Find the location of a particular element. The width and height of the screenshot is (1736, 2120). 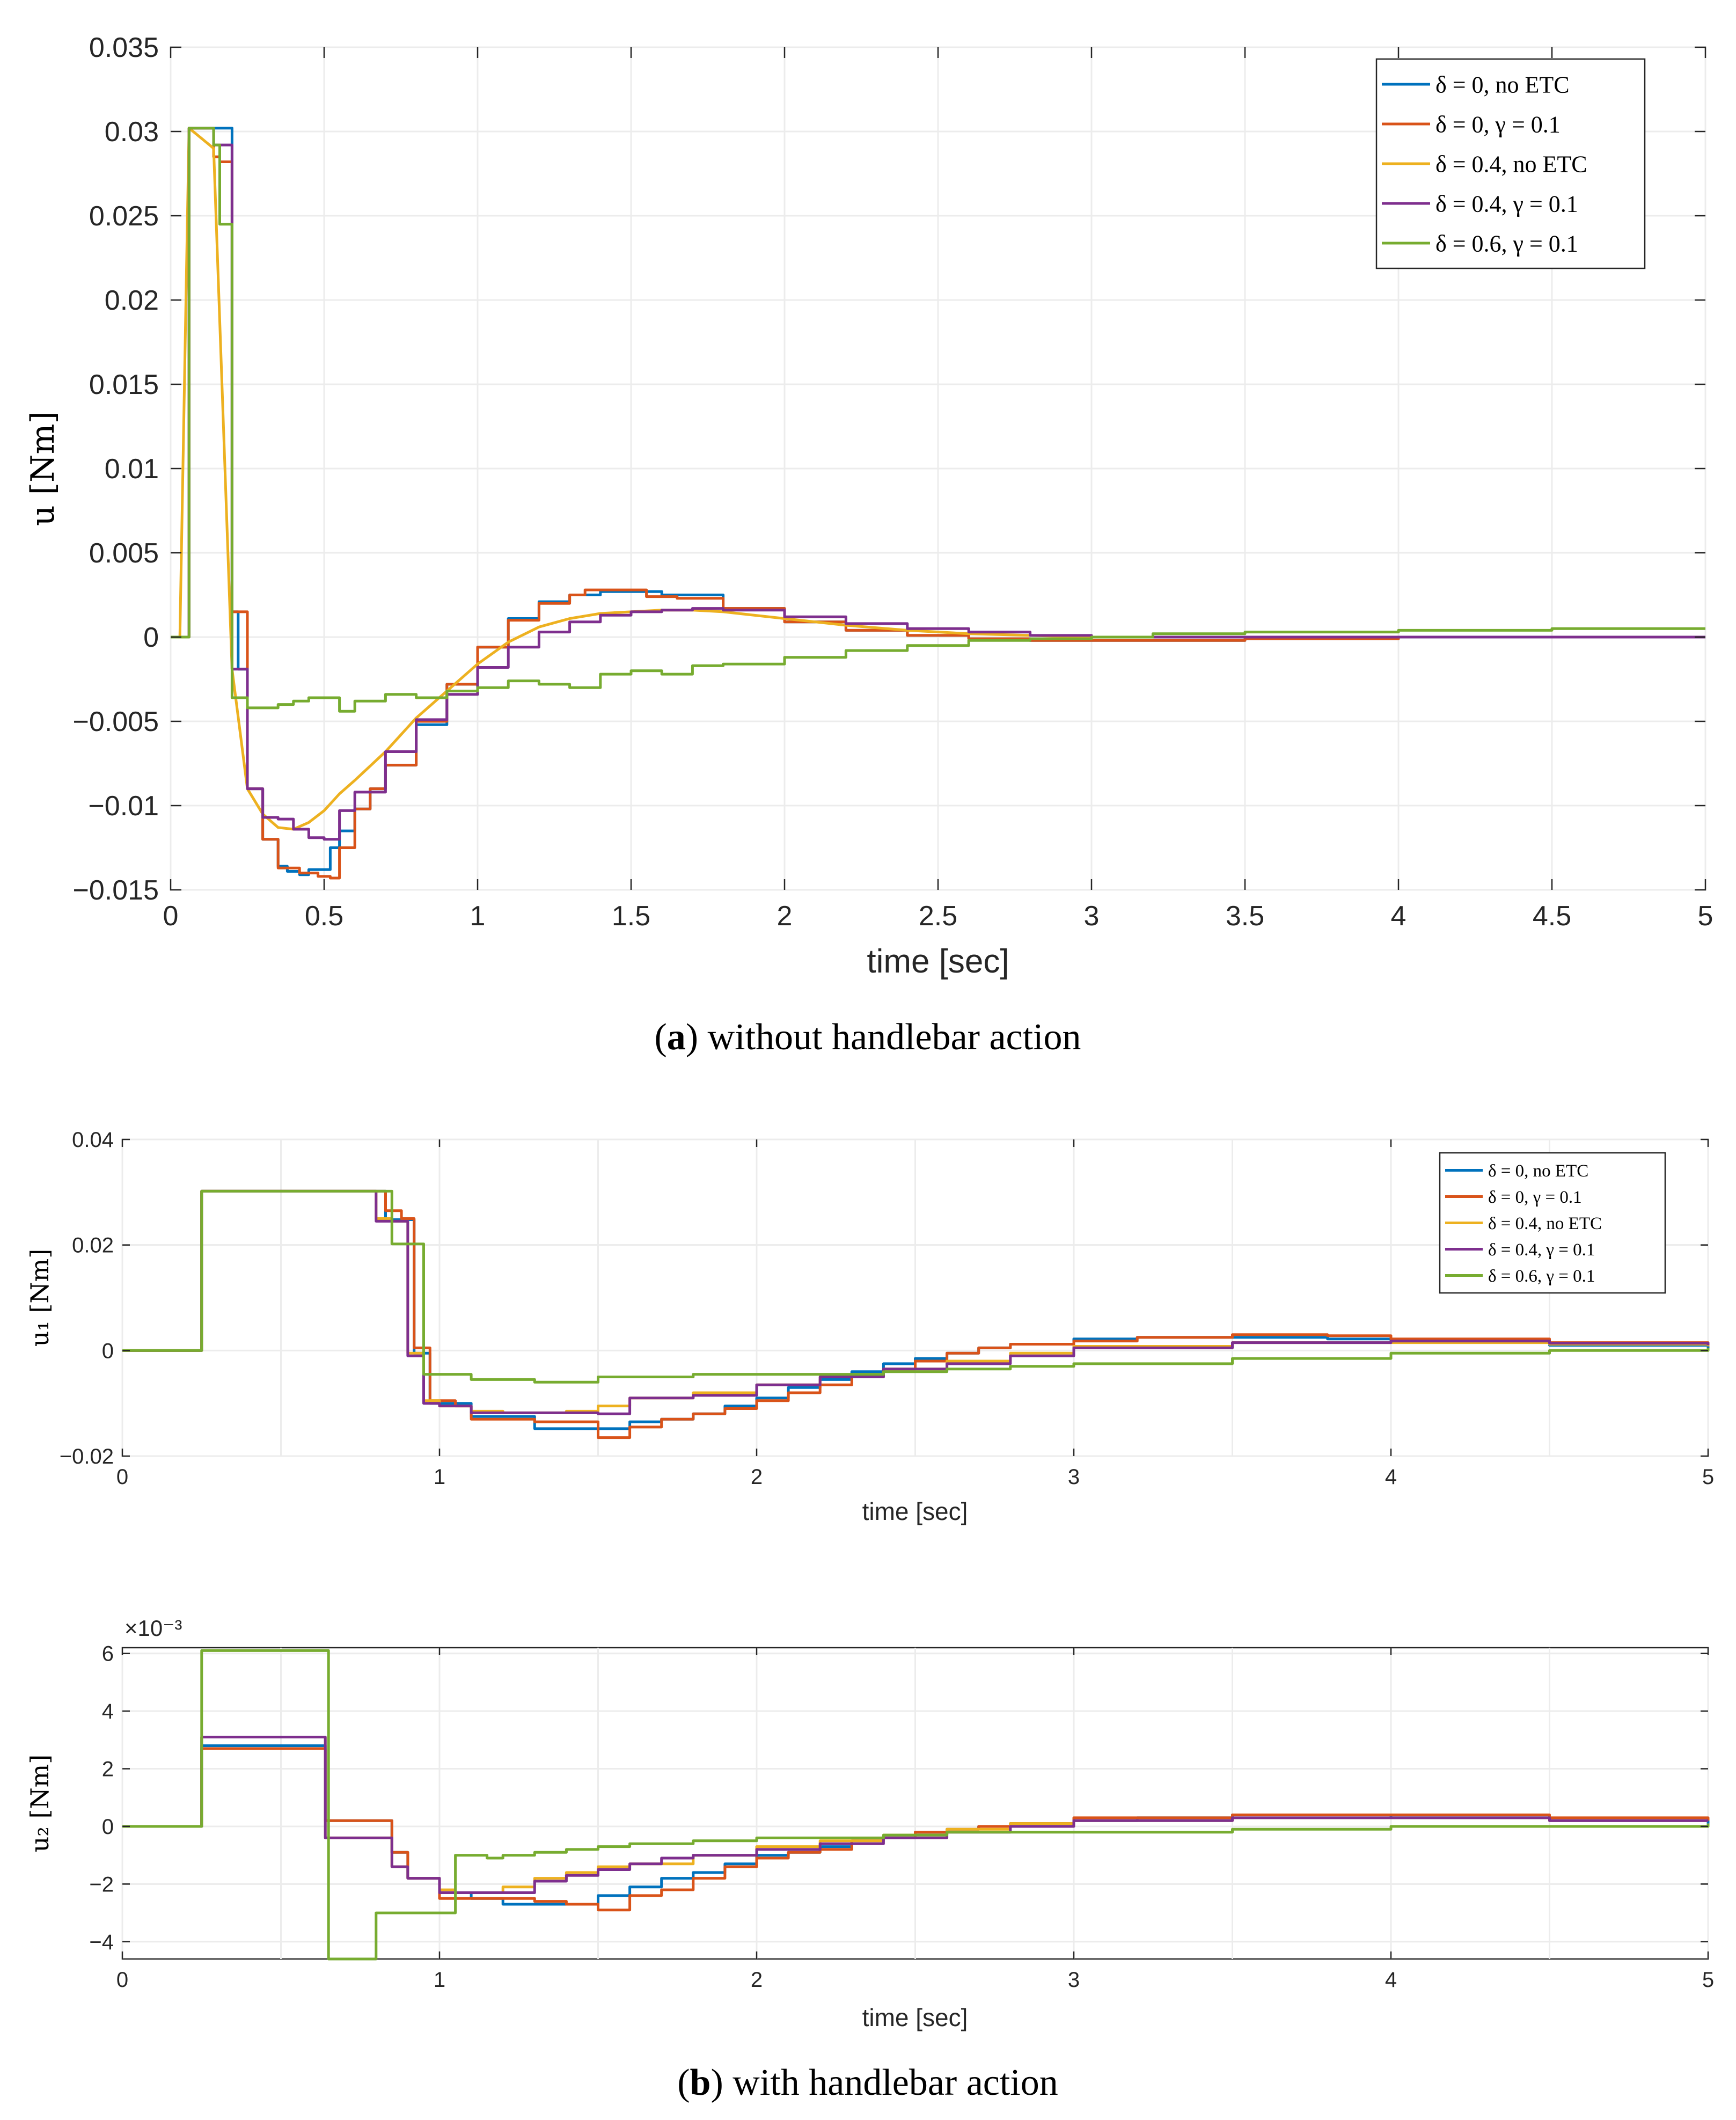

y-tick-label: −0.02 is located at coordinates (87, 1456).